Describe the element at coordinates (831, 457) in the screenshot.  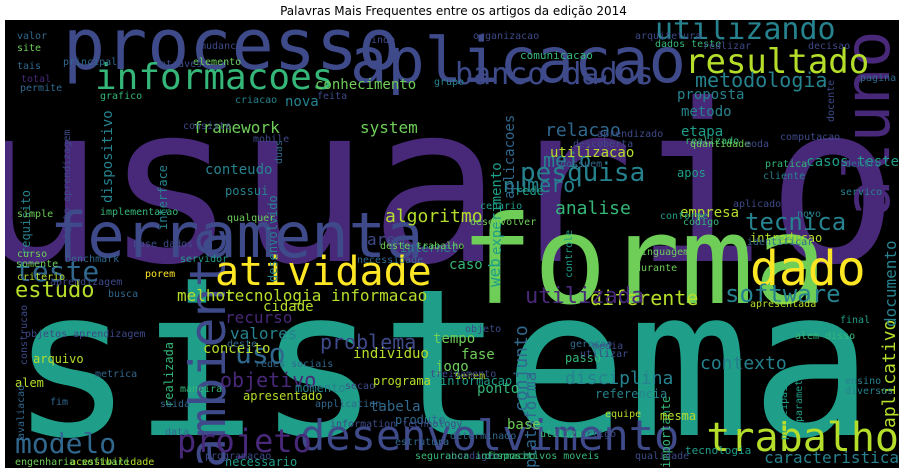
I see `word-caracteristica: caracteristica` at that location.